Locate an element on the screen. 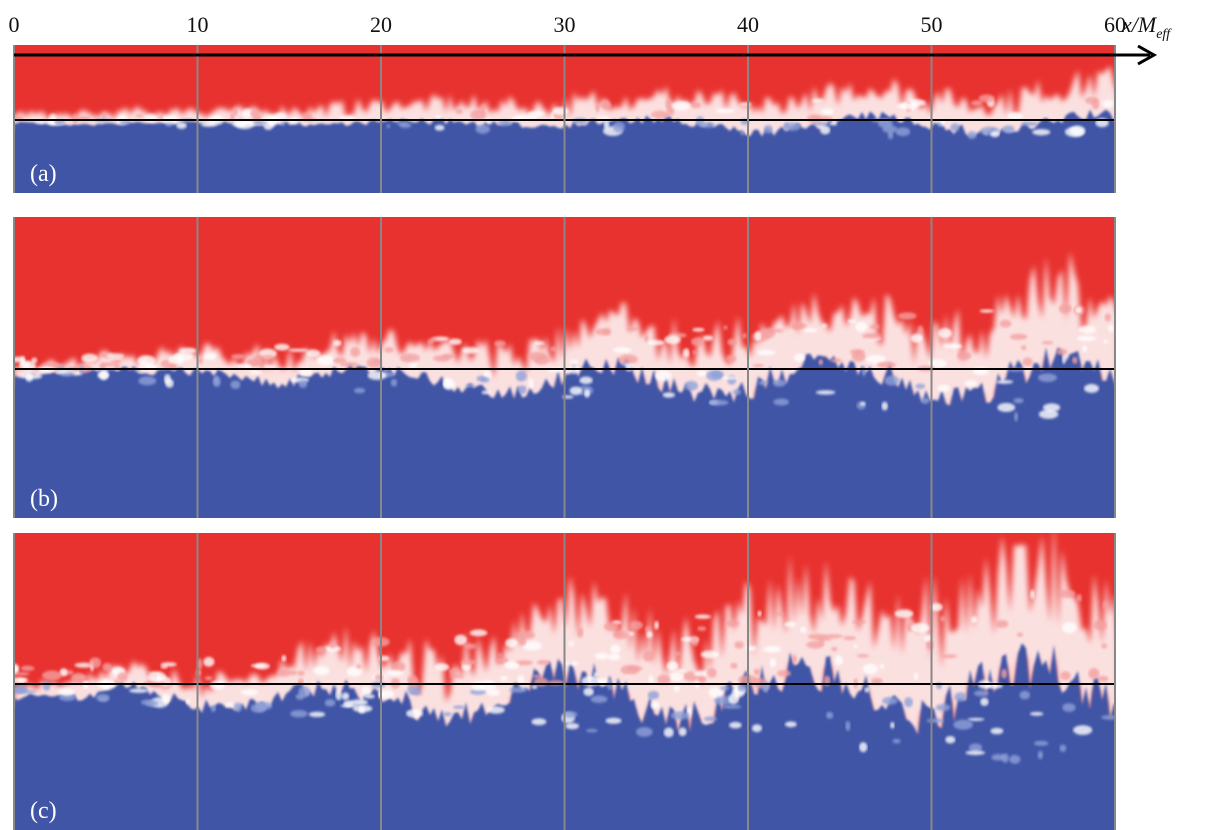  x-tick-label: 50 is located at coordinates (932, 24).